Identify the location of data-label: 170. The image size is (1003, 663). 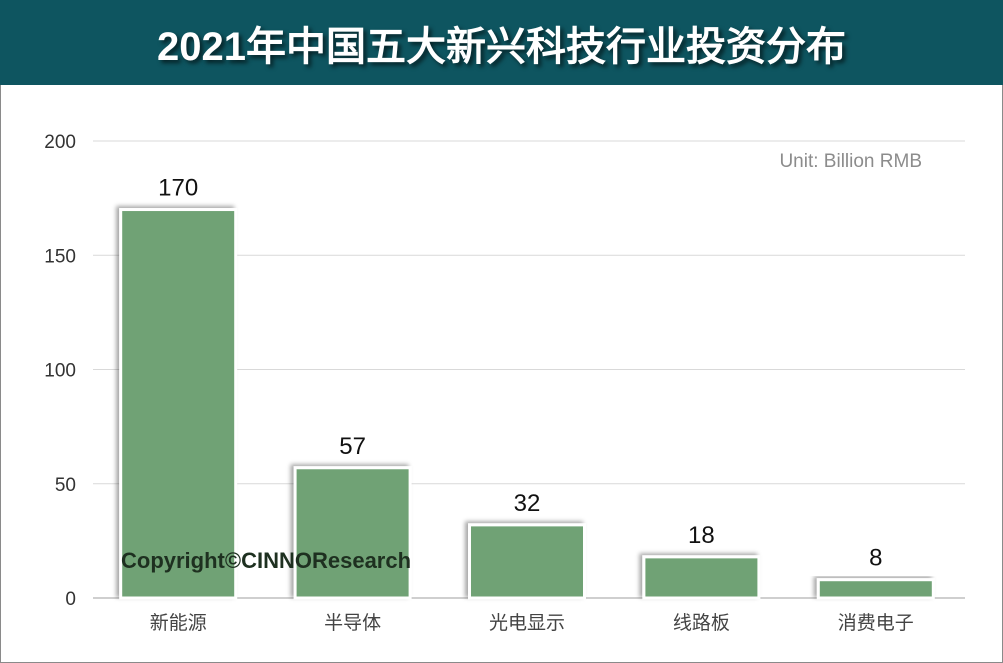
(178, 188).